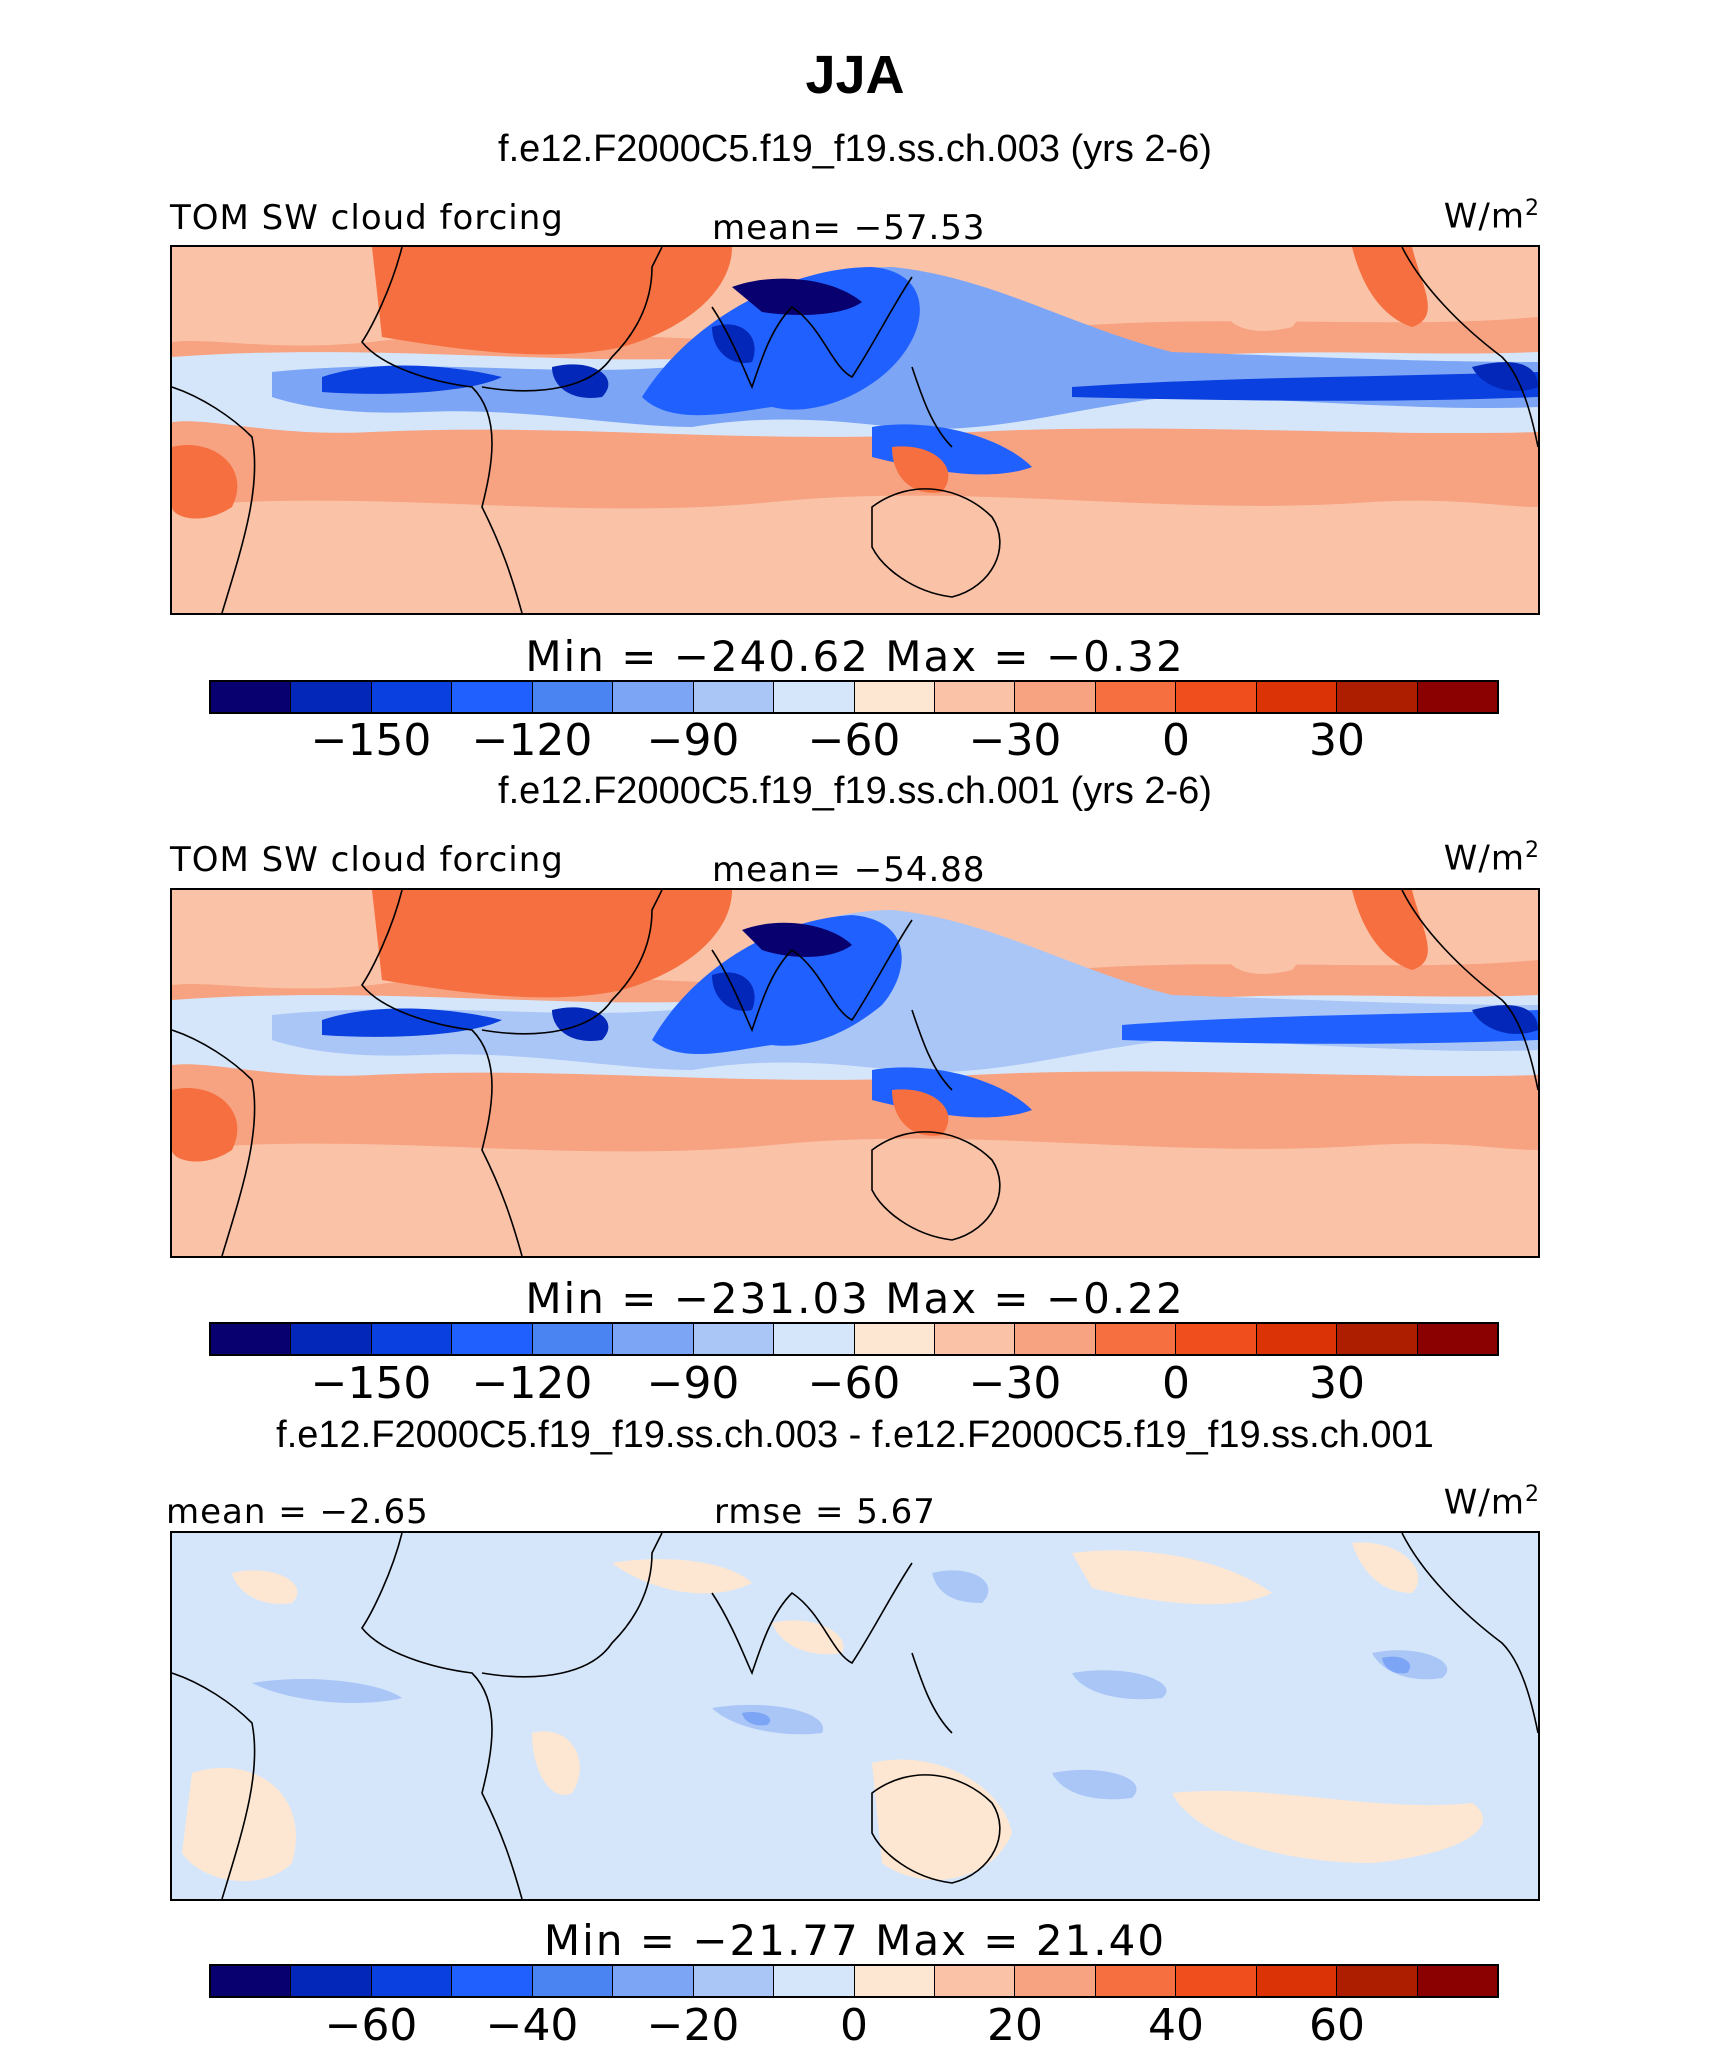  I want to click on panel3-tick: 20, so click(1015, 2025).